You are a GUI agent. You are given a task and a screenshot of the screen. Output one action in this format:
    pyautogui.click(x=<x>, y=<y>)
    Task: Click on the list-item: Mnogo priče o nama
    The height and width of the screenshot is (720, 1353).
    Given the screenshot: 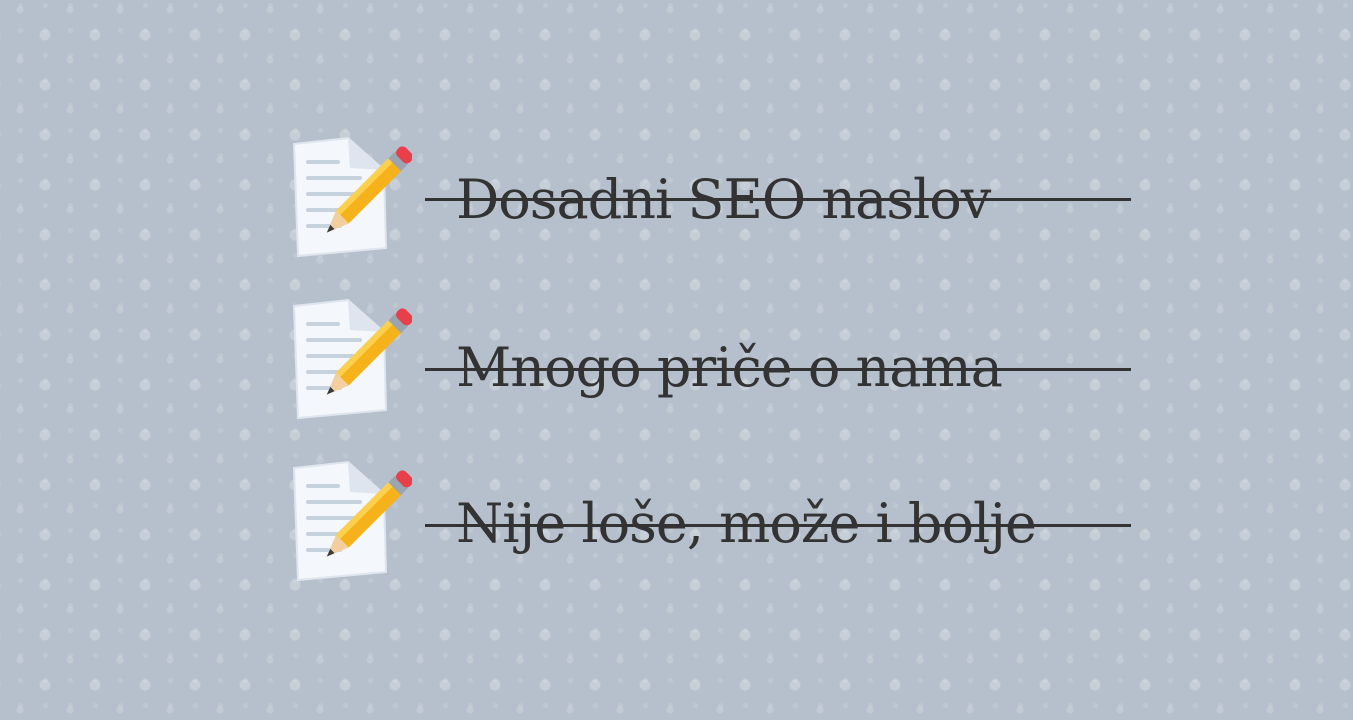 What is the action you would take?
    pyautogui.click(x=710, y=360)
    